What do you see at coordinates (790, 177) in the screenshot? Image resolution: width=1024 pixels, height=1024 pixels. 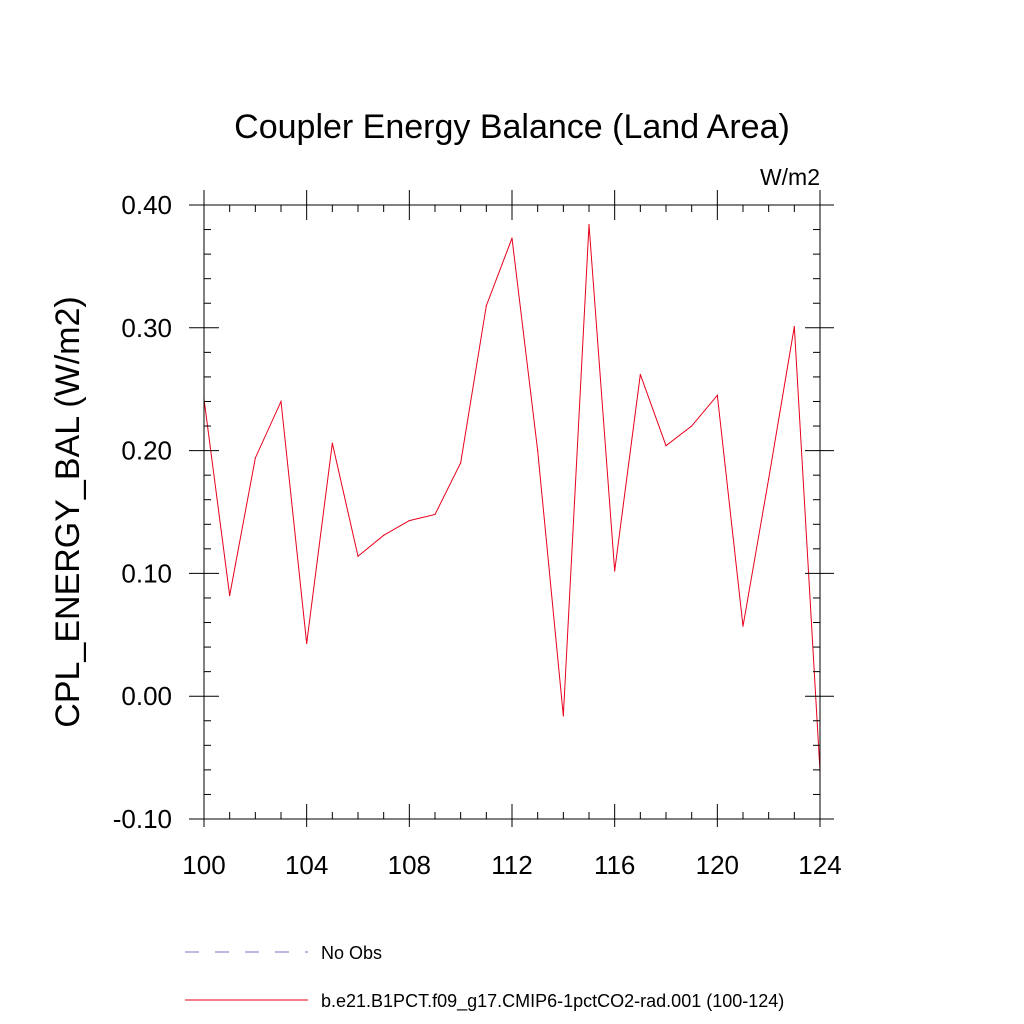 I see `units-label: W/m2` at bounding box center [790, 177].